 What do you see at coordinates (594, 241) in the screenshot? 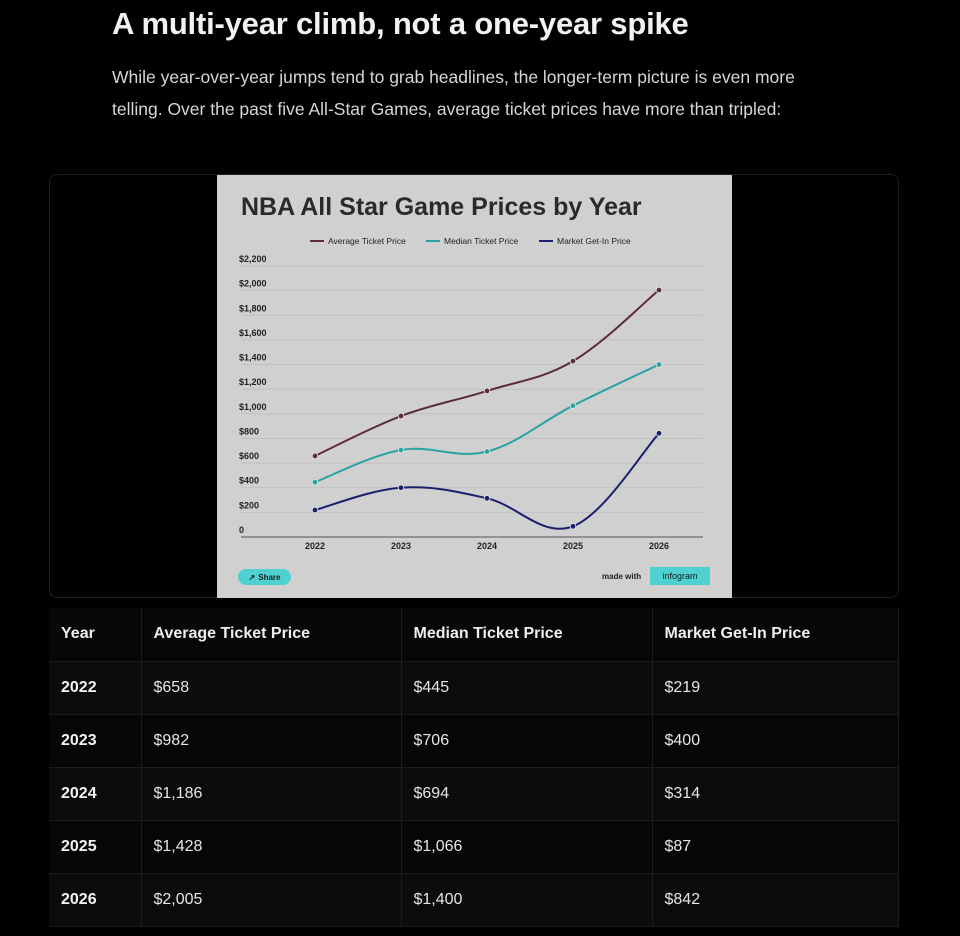
I see `legend-label: Market Get-In Price` at bounding box center [594, 241].